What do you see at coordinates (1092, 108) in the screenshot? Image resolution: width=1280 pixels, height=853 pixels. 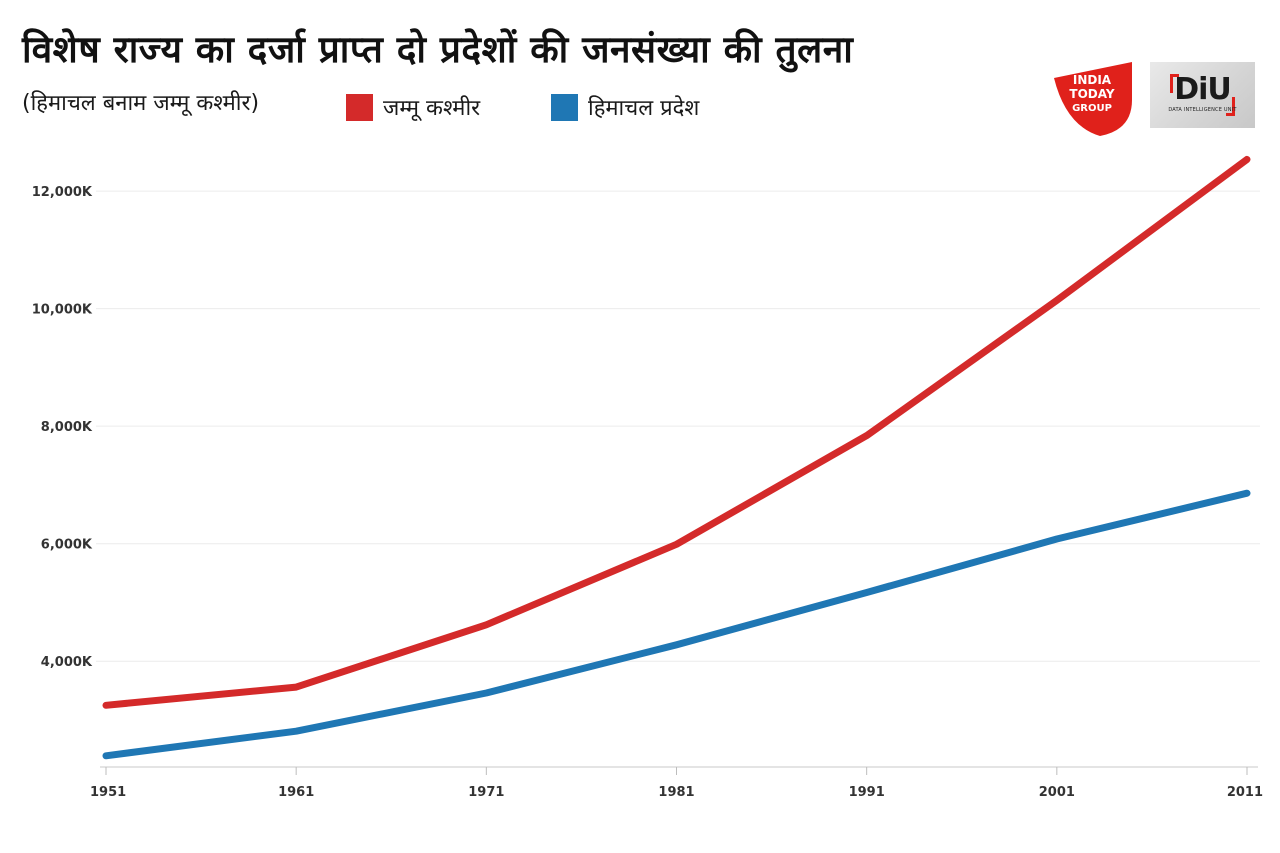 I see `india-today-logo-line3: GROUP` at bounding box center [1092, 108].